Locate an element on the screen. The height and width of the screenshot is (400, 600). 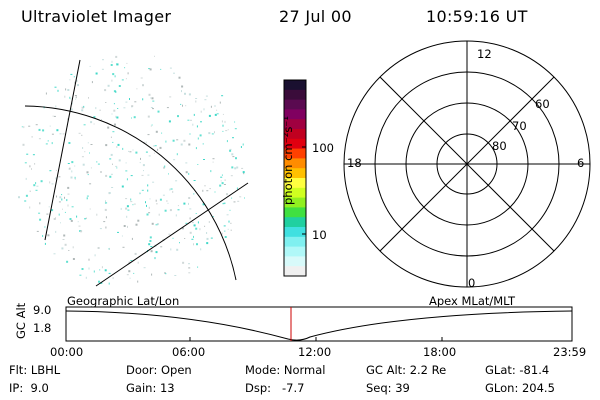
latitude-line is located at coordinates (172, 234).